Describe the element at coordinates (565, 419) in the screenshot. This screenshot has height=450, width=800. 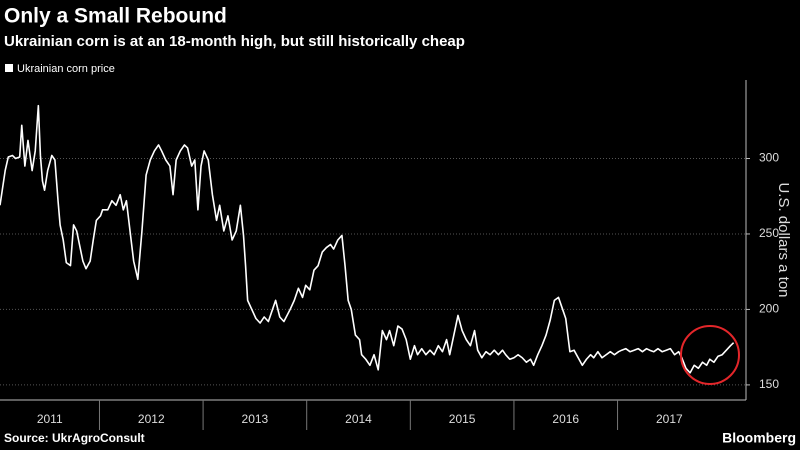
I see `x-tick-label: 2016` at that location.